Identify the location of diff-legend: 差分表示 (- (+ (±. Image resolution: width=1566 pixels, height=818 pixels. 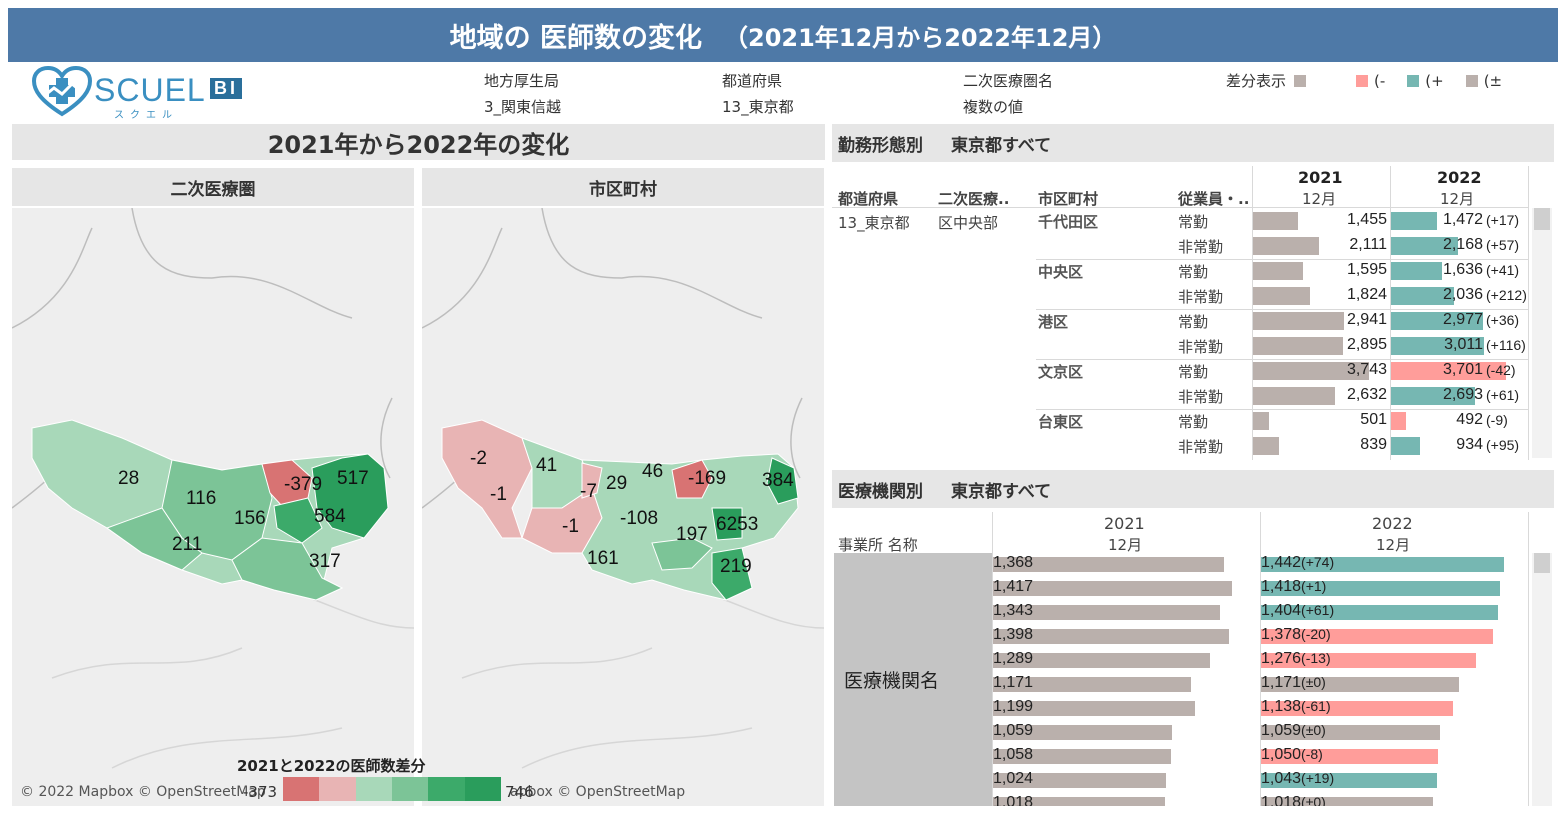
(1364, 80).